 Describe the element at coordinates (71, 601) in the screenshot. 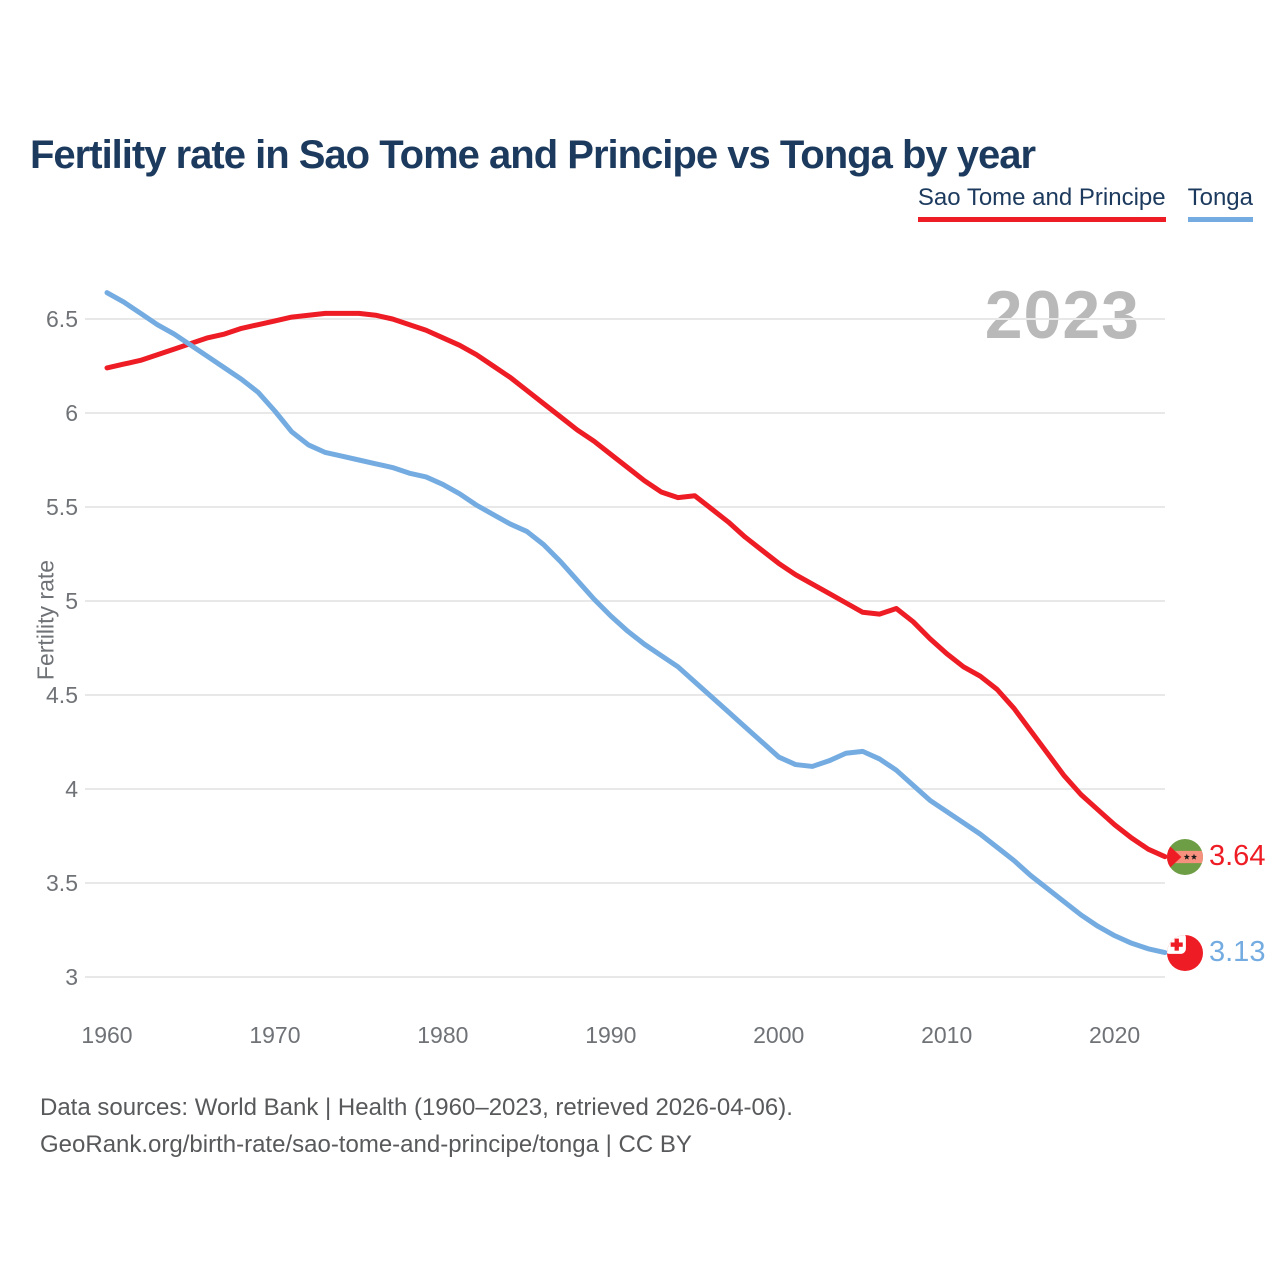

I see `y-tick-label: 5` at that location.